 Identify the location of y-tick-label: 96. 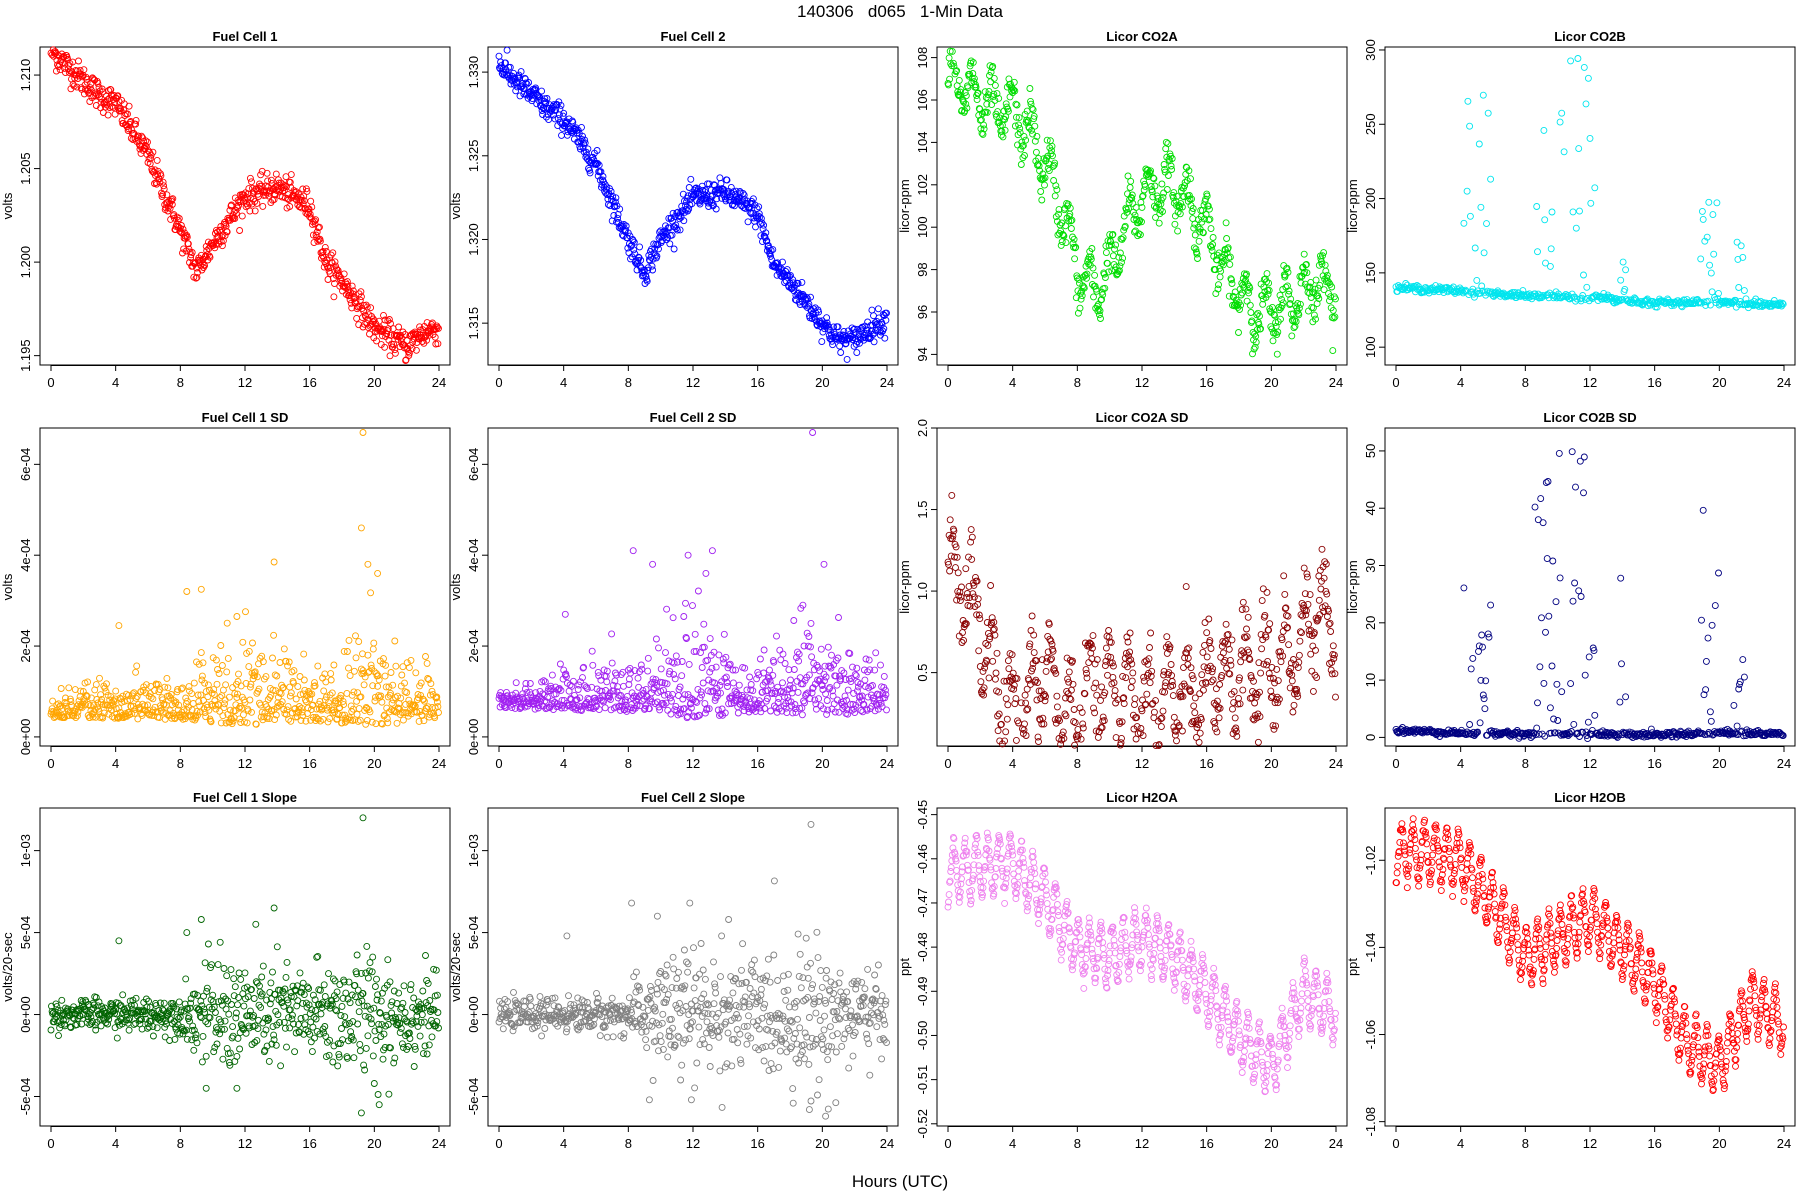
(922, 312).